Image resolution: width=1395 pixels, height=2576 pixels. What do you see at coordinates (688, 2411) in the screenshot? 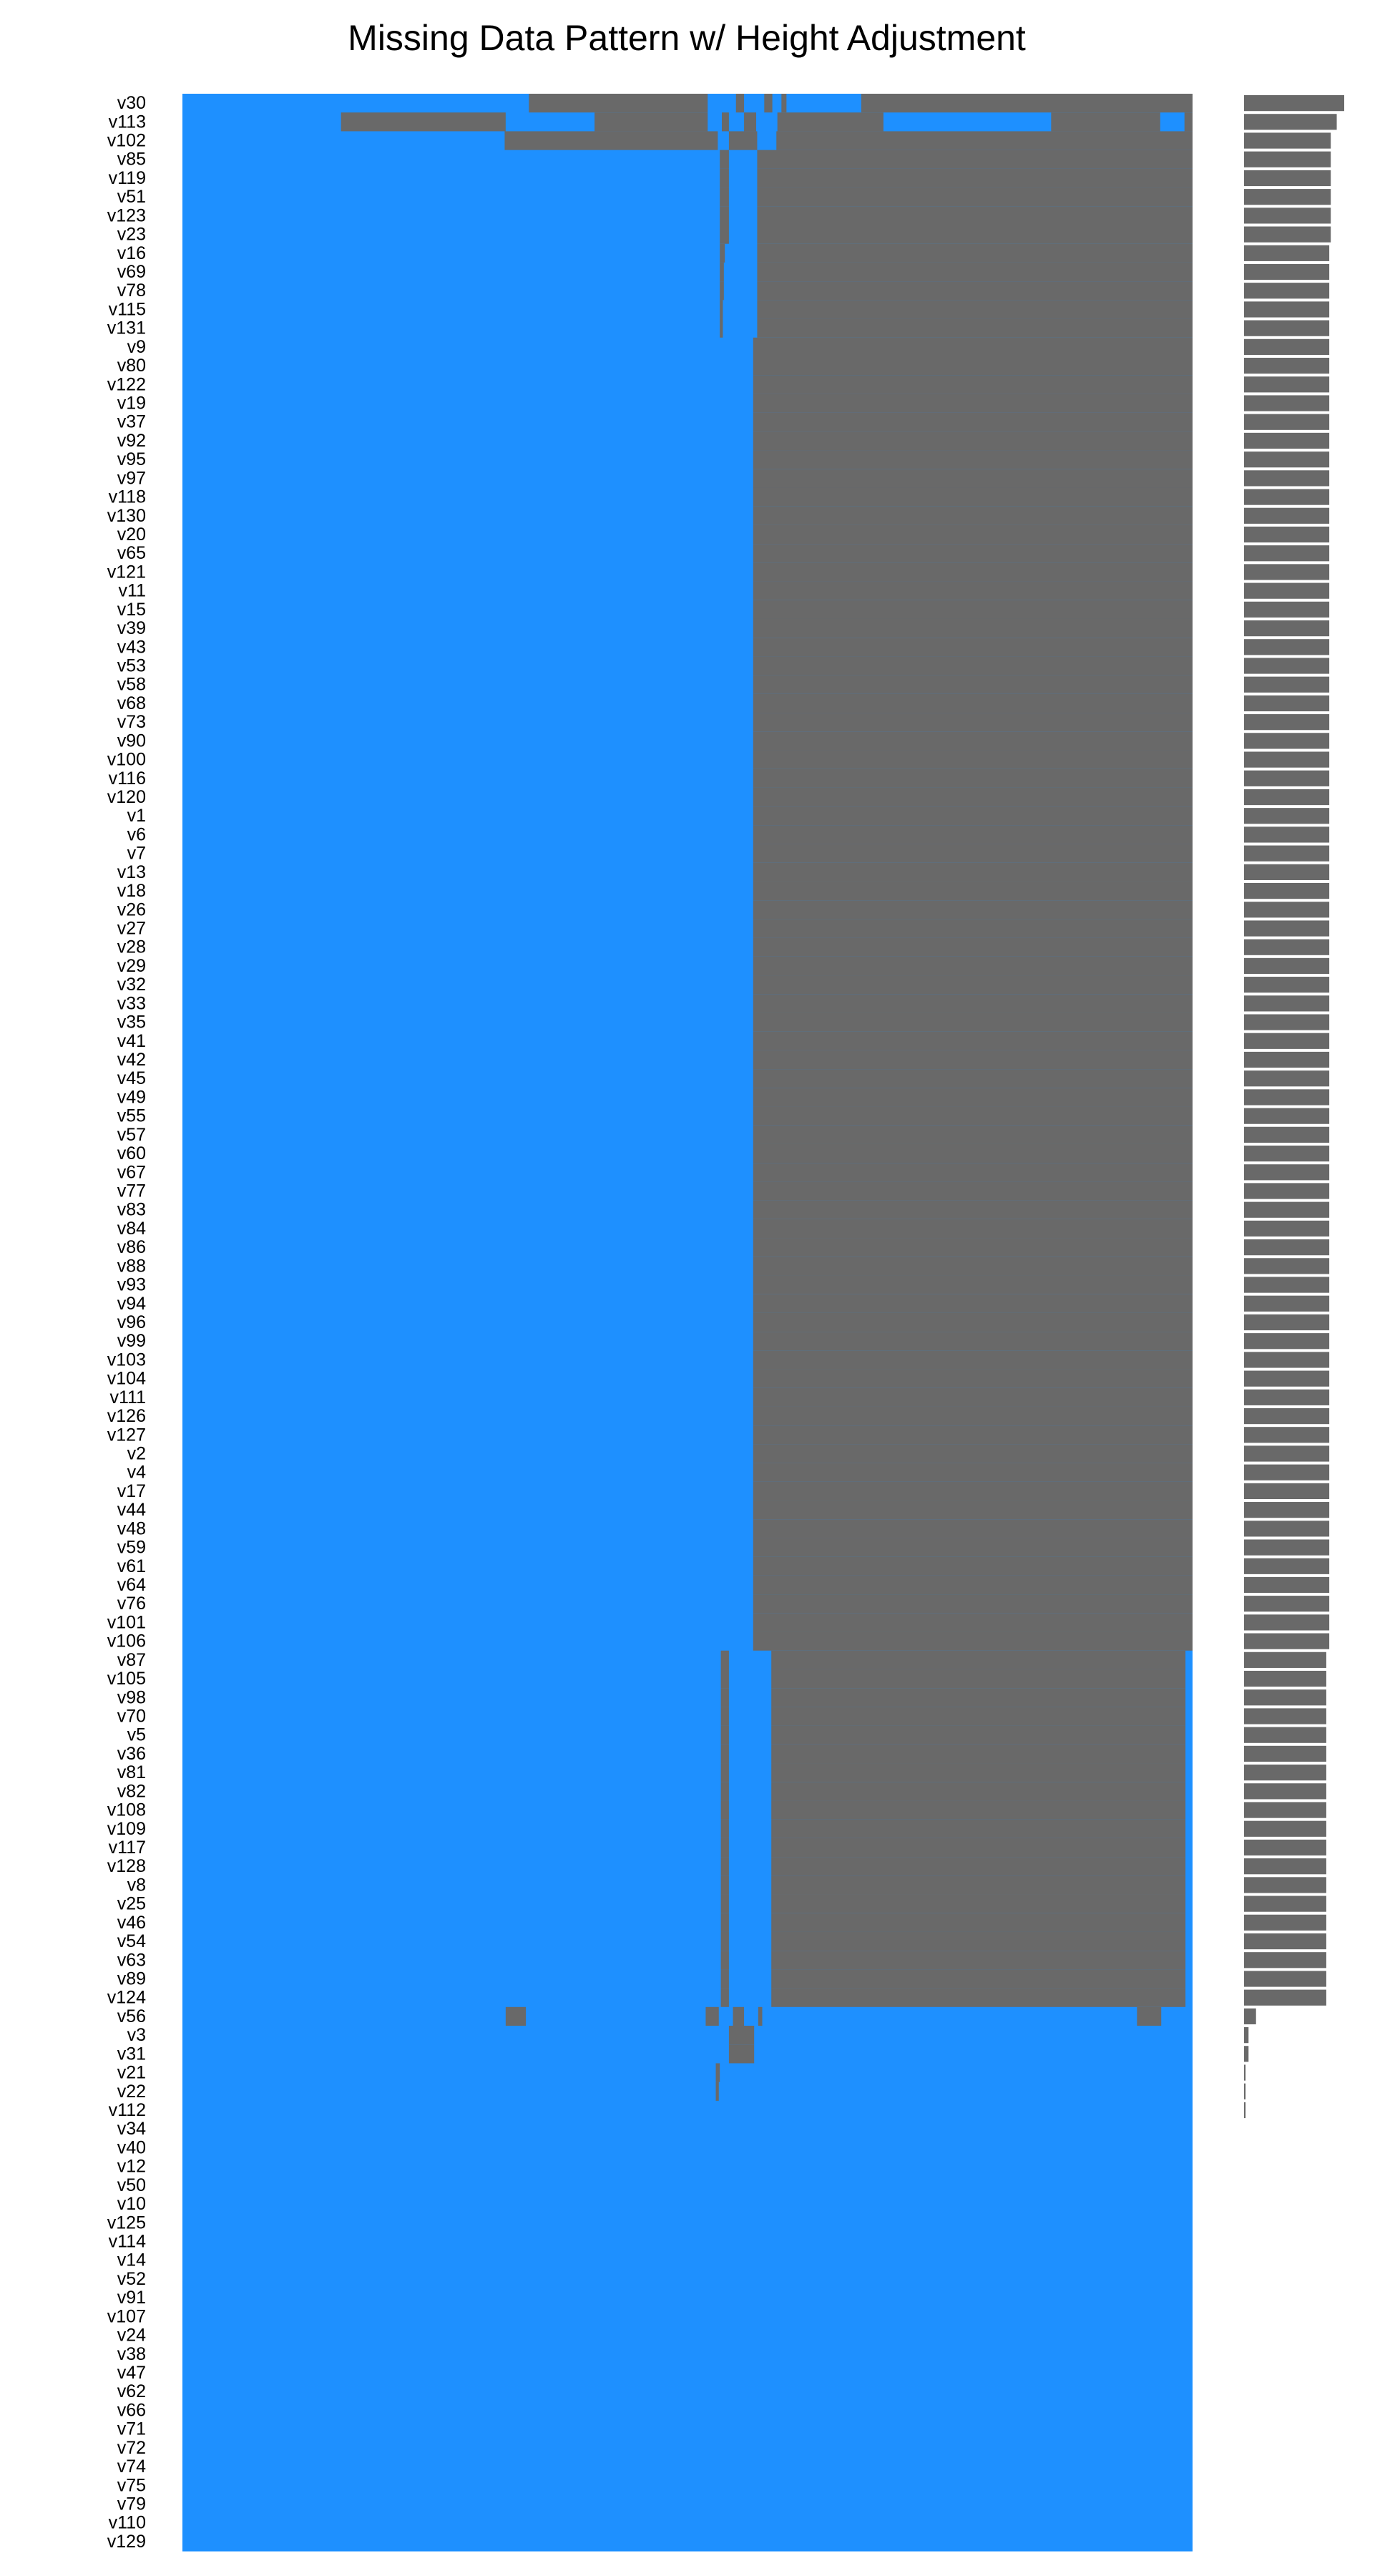
I see `heatmap-row-v66` at bounding box center [688, 2411].